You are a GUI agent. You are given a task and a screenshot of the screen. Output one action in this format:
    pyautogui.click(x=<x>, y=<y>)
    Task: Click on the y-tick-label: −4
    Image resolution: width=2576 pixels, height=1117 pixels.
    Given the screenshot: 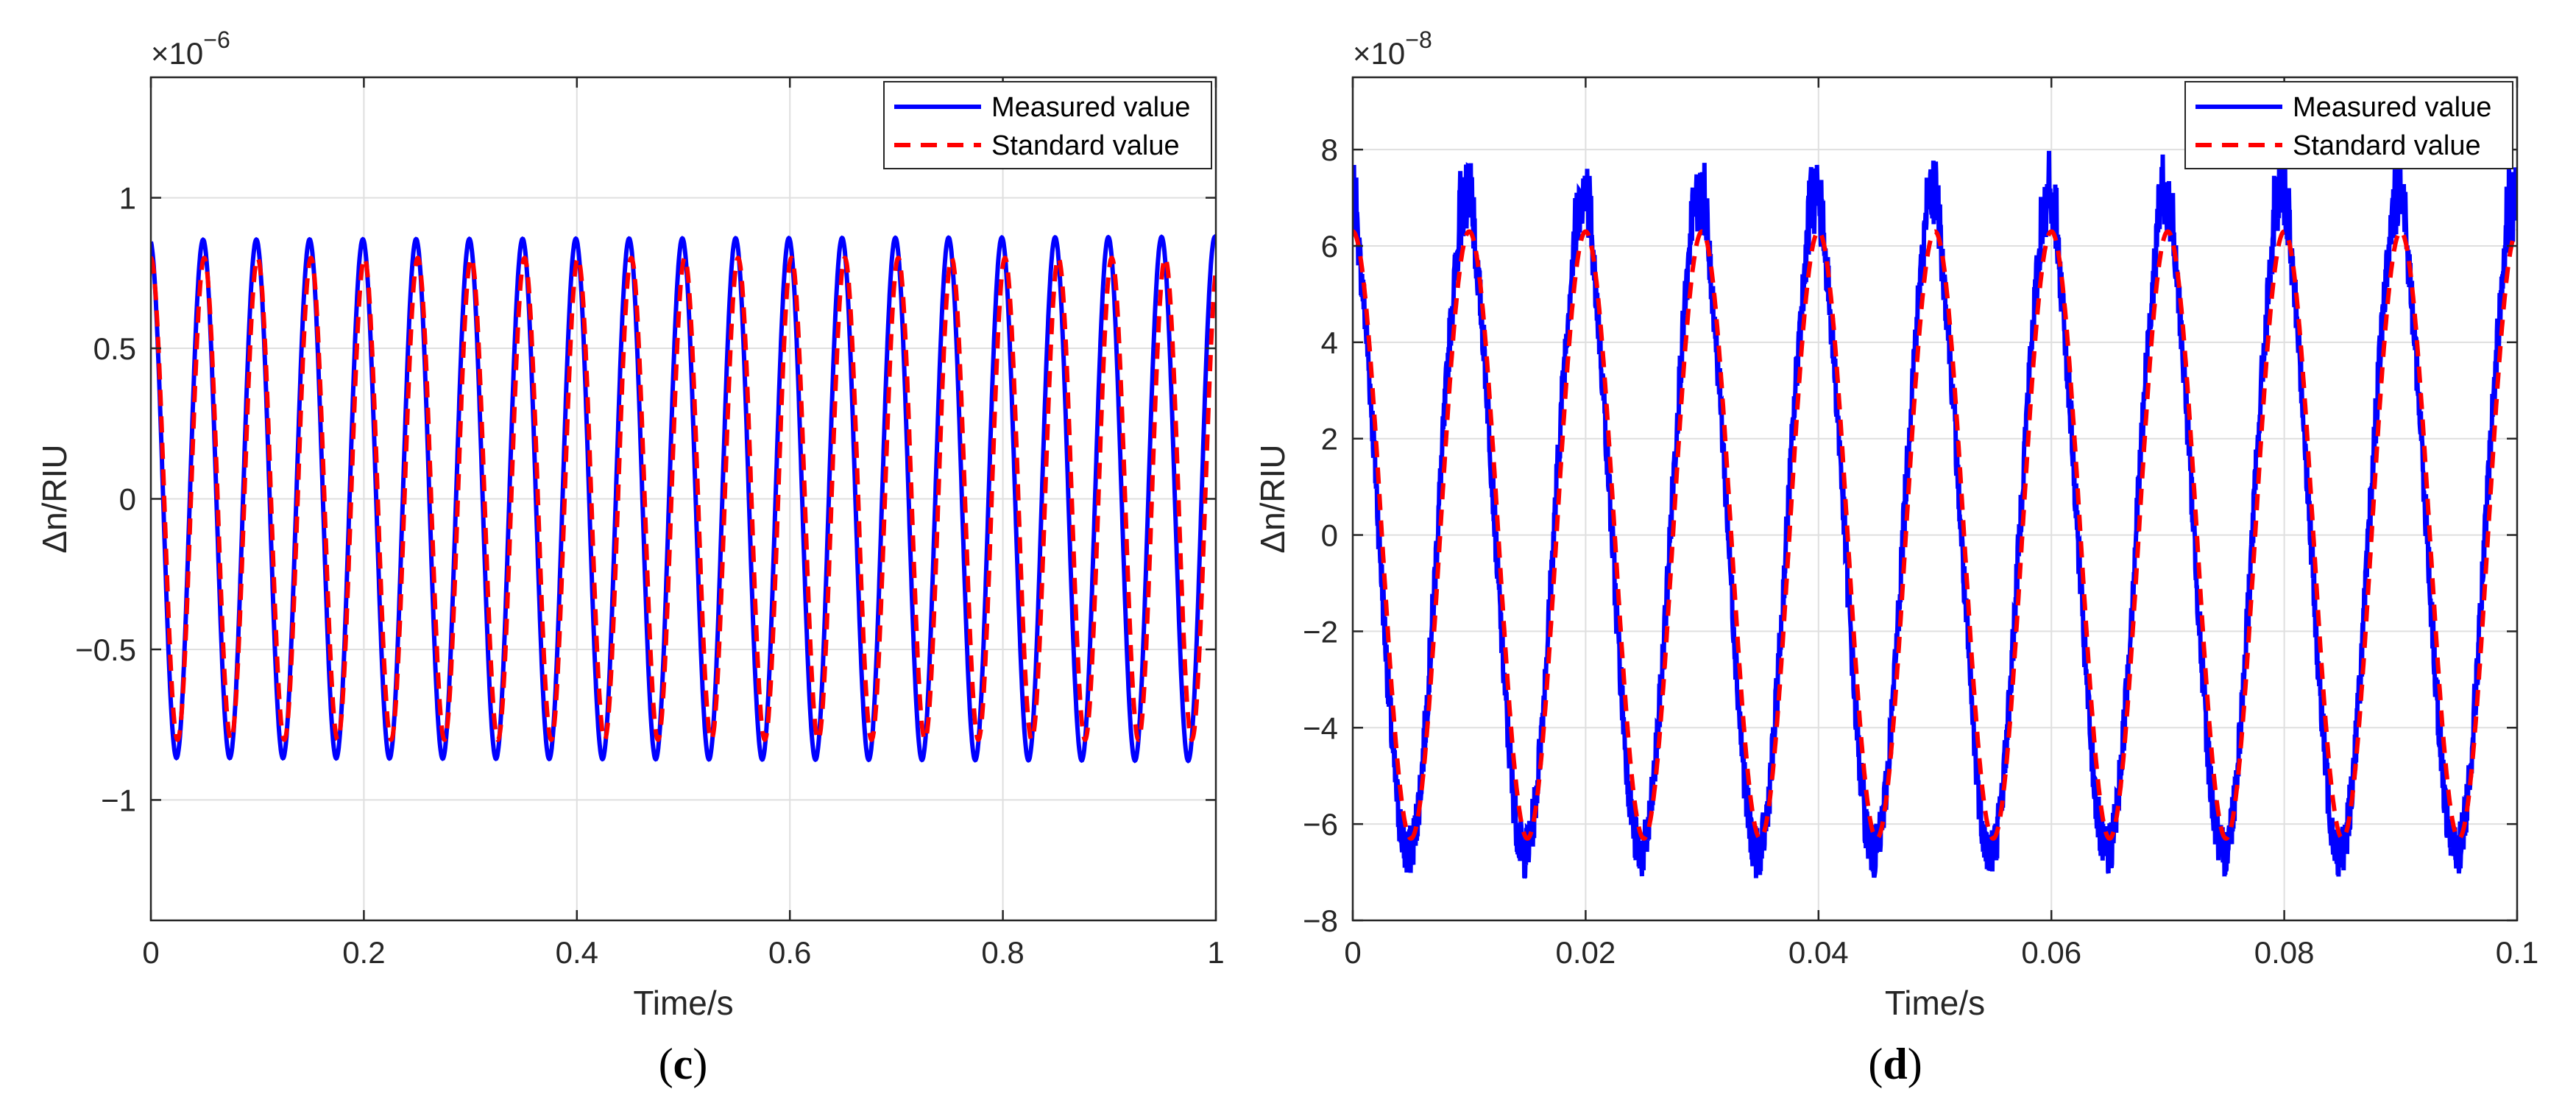 What is the action you would take?
    pyautogui.click(x=1320, y=728)
    